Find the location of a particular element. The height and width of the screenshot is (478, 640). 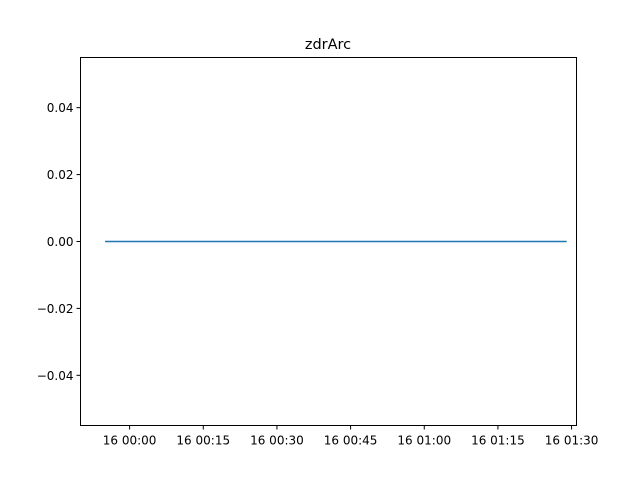

chart-title: zdrArc is located at coordinates (328, 45).